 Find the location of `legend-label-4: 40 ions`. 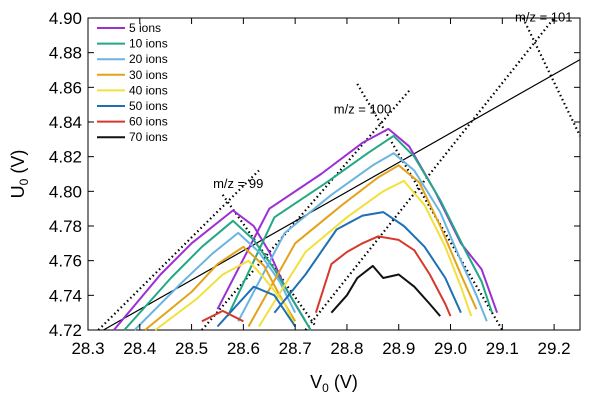

legend-label-4: 40 ions is located at coordinates (148, 90).